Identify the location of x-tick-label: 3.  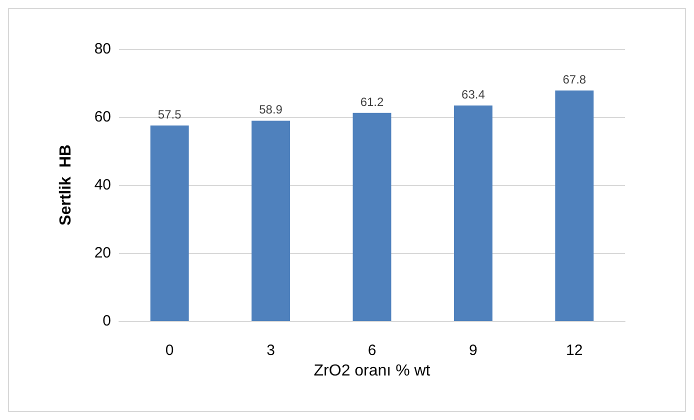
(270, 350).